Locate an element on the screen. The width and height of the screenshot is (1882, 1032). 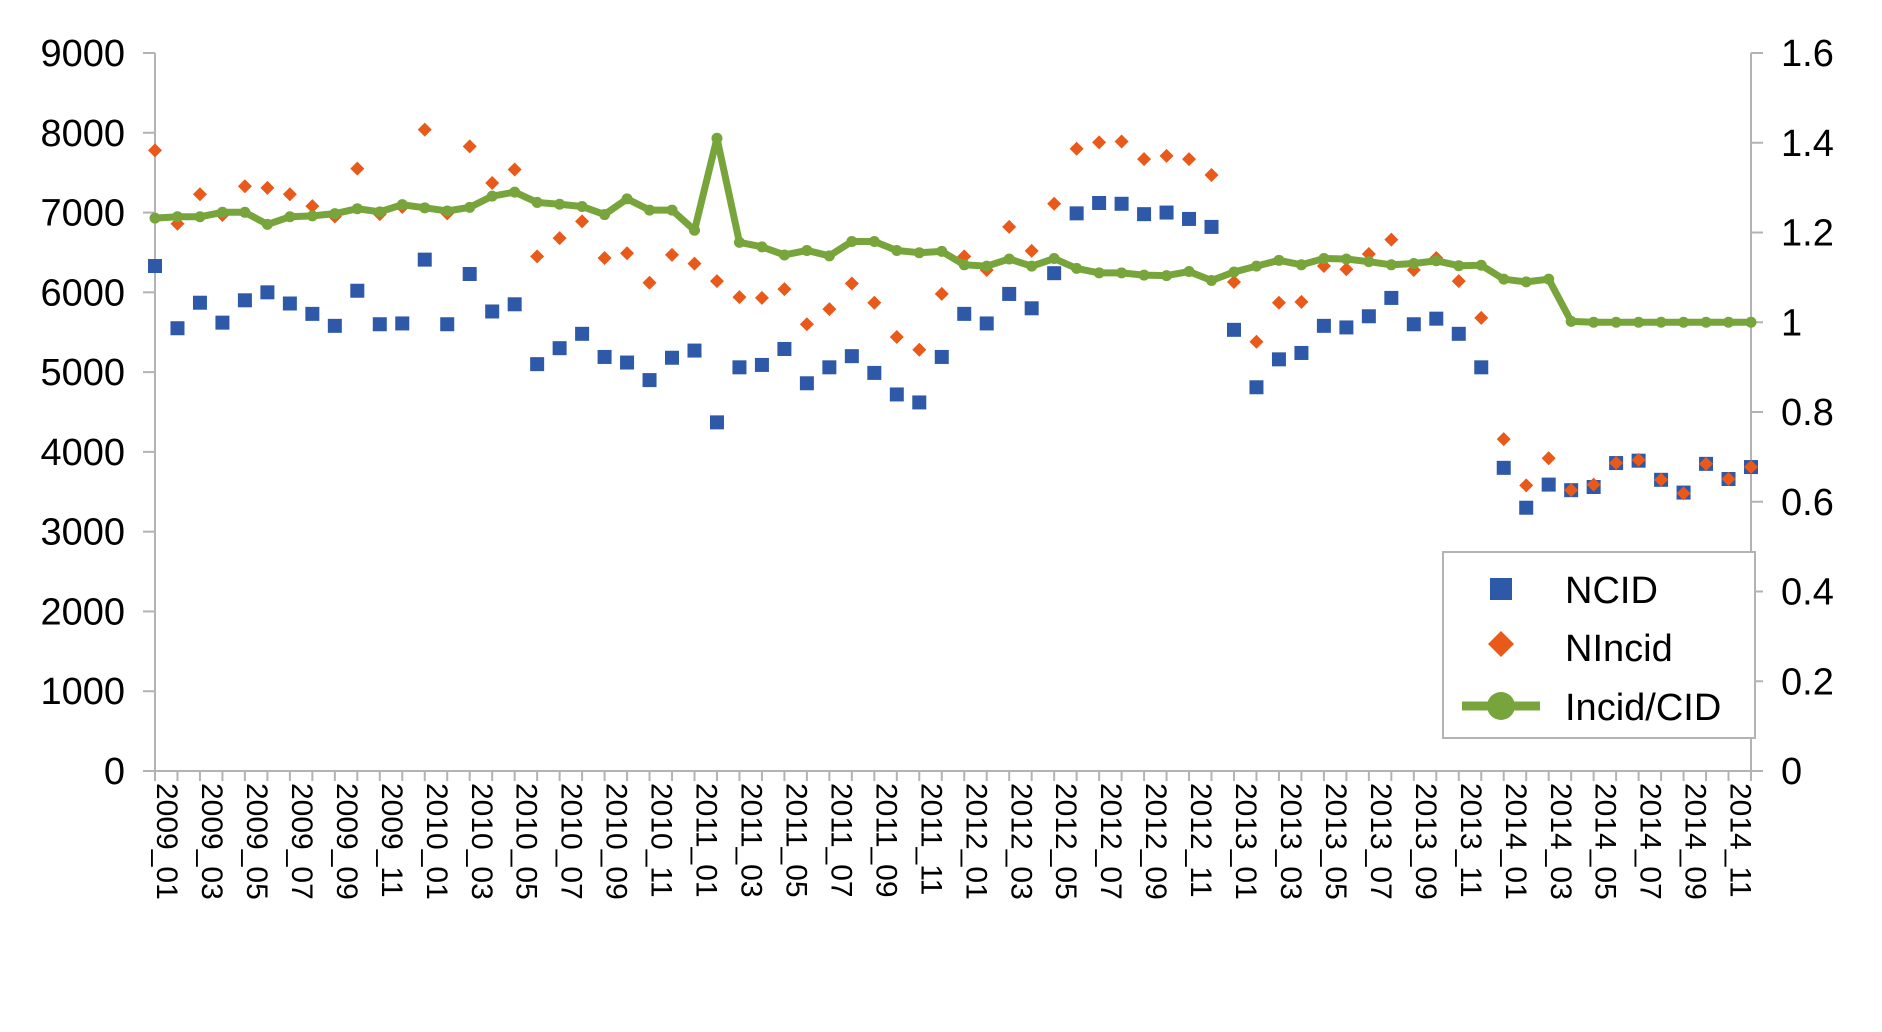
y-left-tick-label: 9000 is located at coordinates (82, 54).